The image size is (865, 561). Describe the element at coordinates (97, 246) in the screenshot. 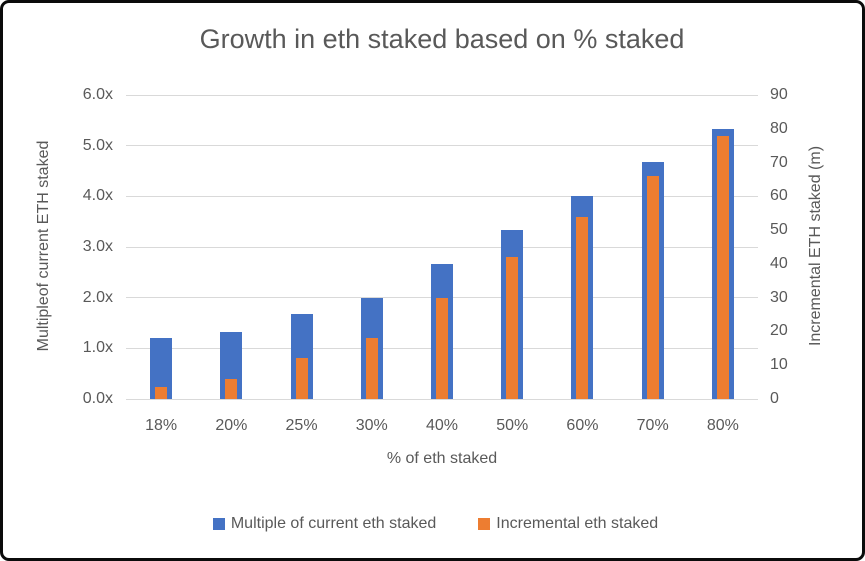

I see `left-axis-tick-label: 3.0x` at that location.